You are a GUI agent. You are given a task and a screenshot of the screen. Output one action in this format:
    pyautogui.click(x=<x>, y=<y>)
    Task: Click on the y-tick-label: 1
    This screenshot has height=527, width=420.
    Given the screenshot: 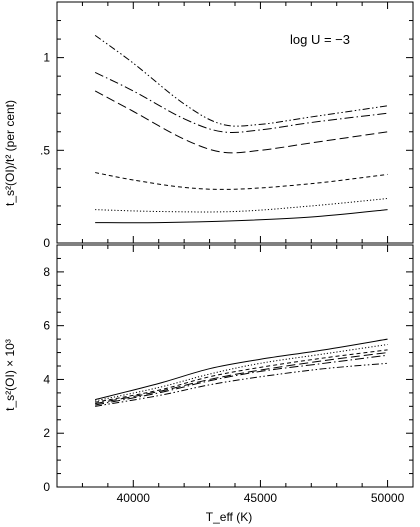 What is the action you would take?
    pyautogui.click(x=46, y=58)
    